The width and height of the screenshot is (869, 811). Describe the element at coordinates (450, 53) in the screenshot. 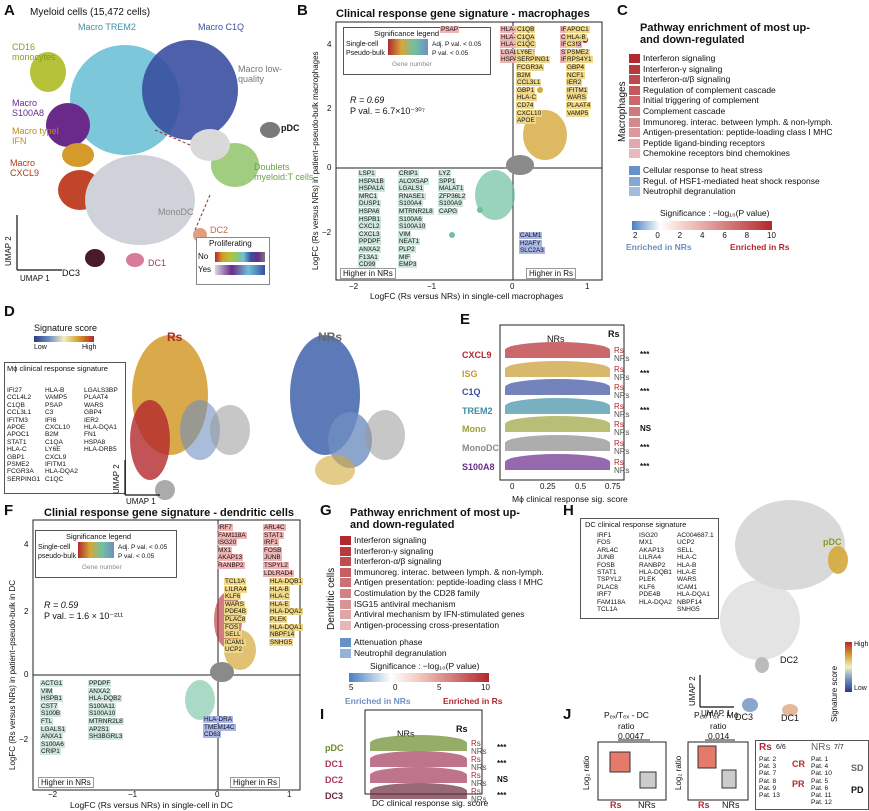

I see `legend-p: P val. < 0.05` at that location.